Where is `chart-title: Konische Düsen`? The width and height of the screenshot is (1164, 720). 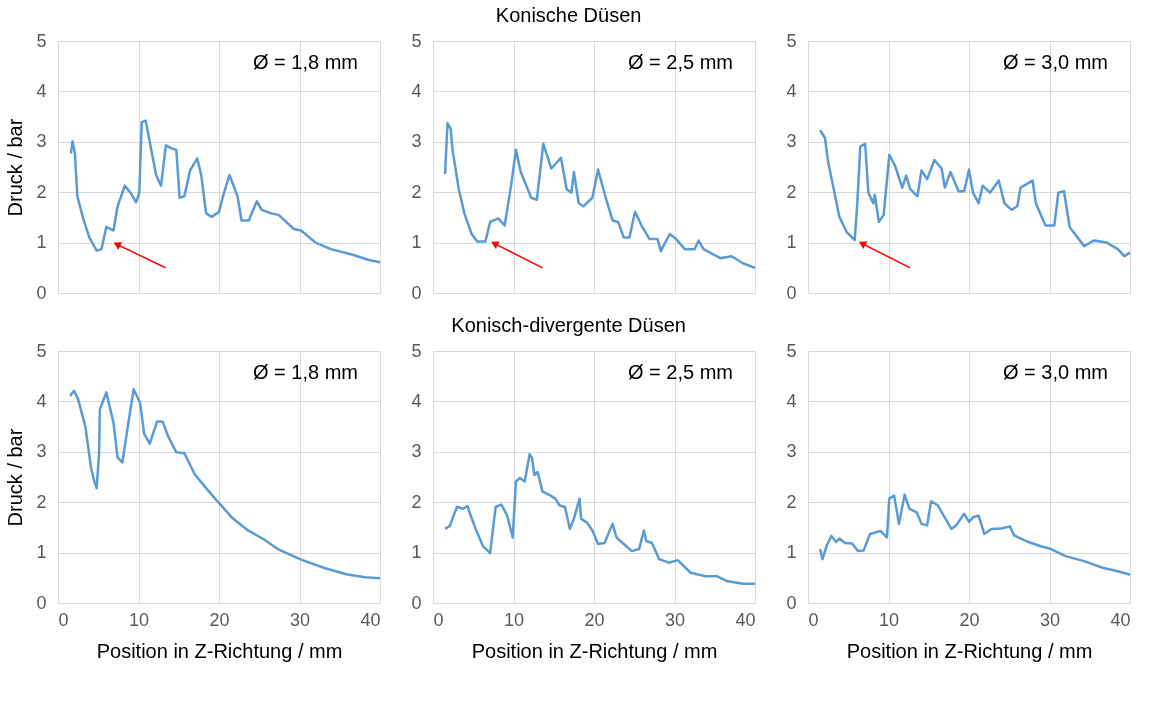
chart-title: Konische Düsen is located at coordinates (568, 14).